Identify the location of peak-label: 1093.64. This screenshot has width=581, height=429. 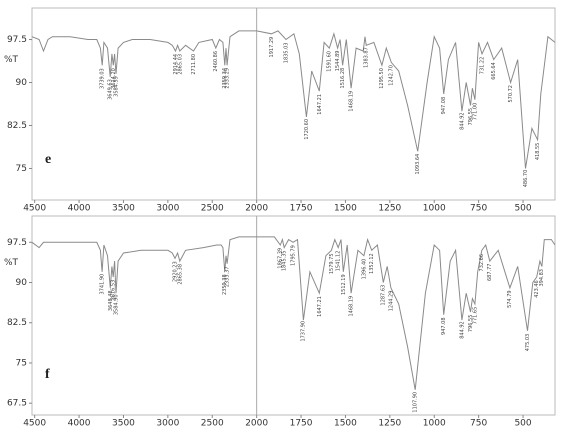
(418, 164).